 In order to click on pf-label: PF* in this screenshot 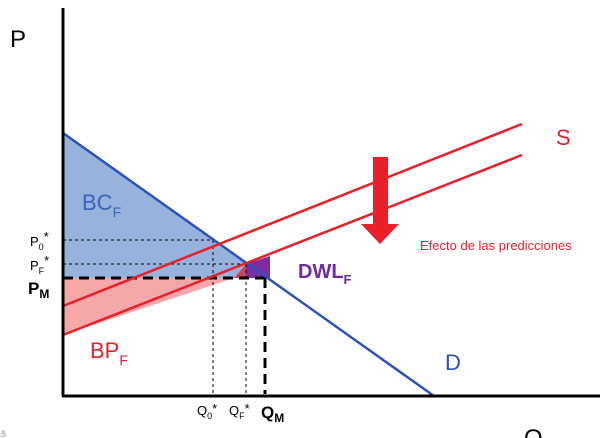, I will do `click(39, 264)`.